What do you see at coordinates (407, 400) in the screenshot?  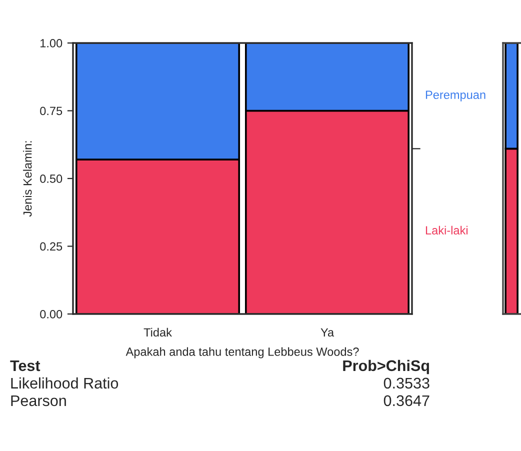 I see `text: 0.3647` at bounding box center [407, 400].